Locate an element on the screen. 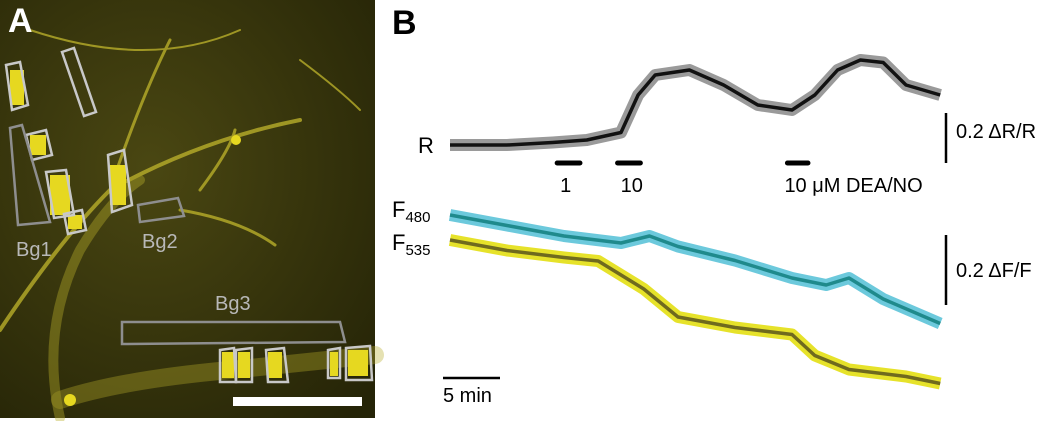  region-label: Bg1 is located at coordinates (34, 250).